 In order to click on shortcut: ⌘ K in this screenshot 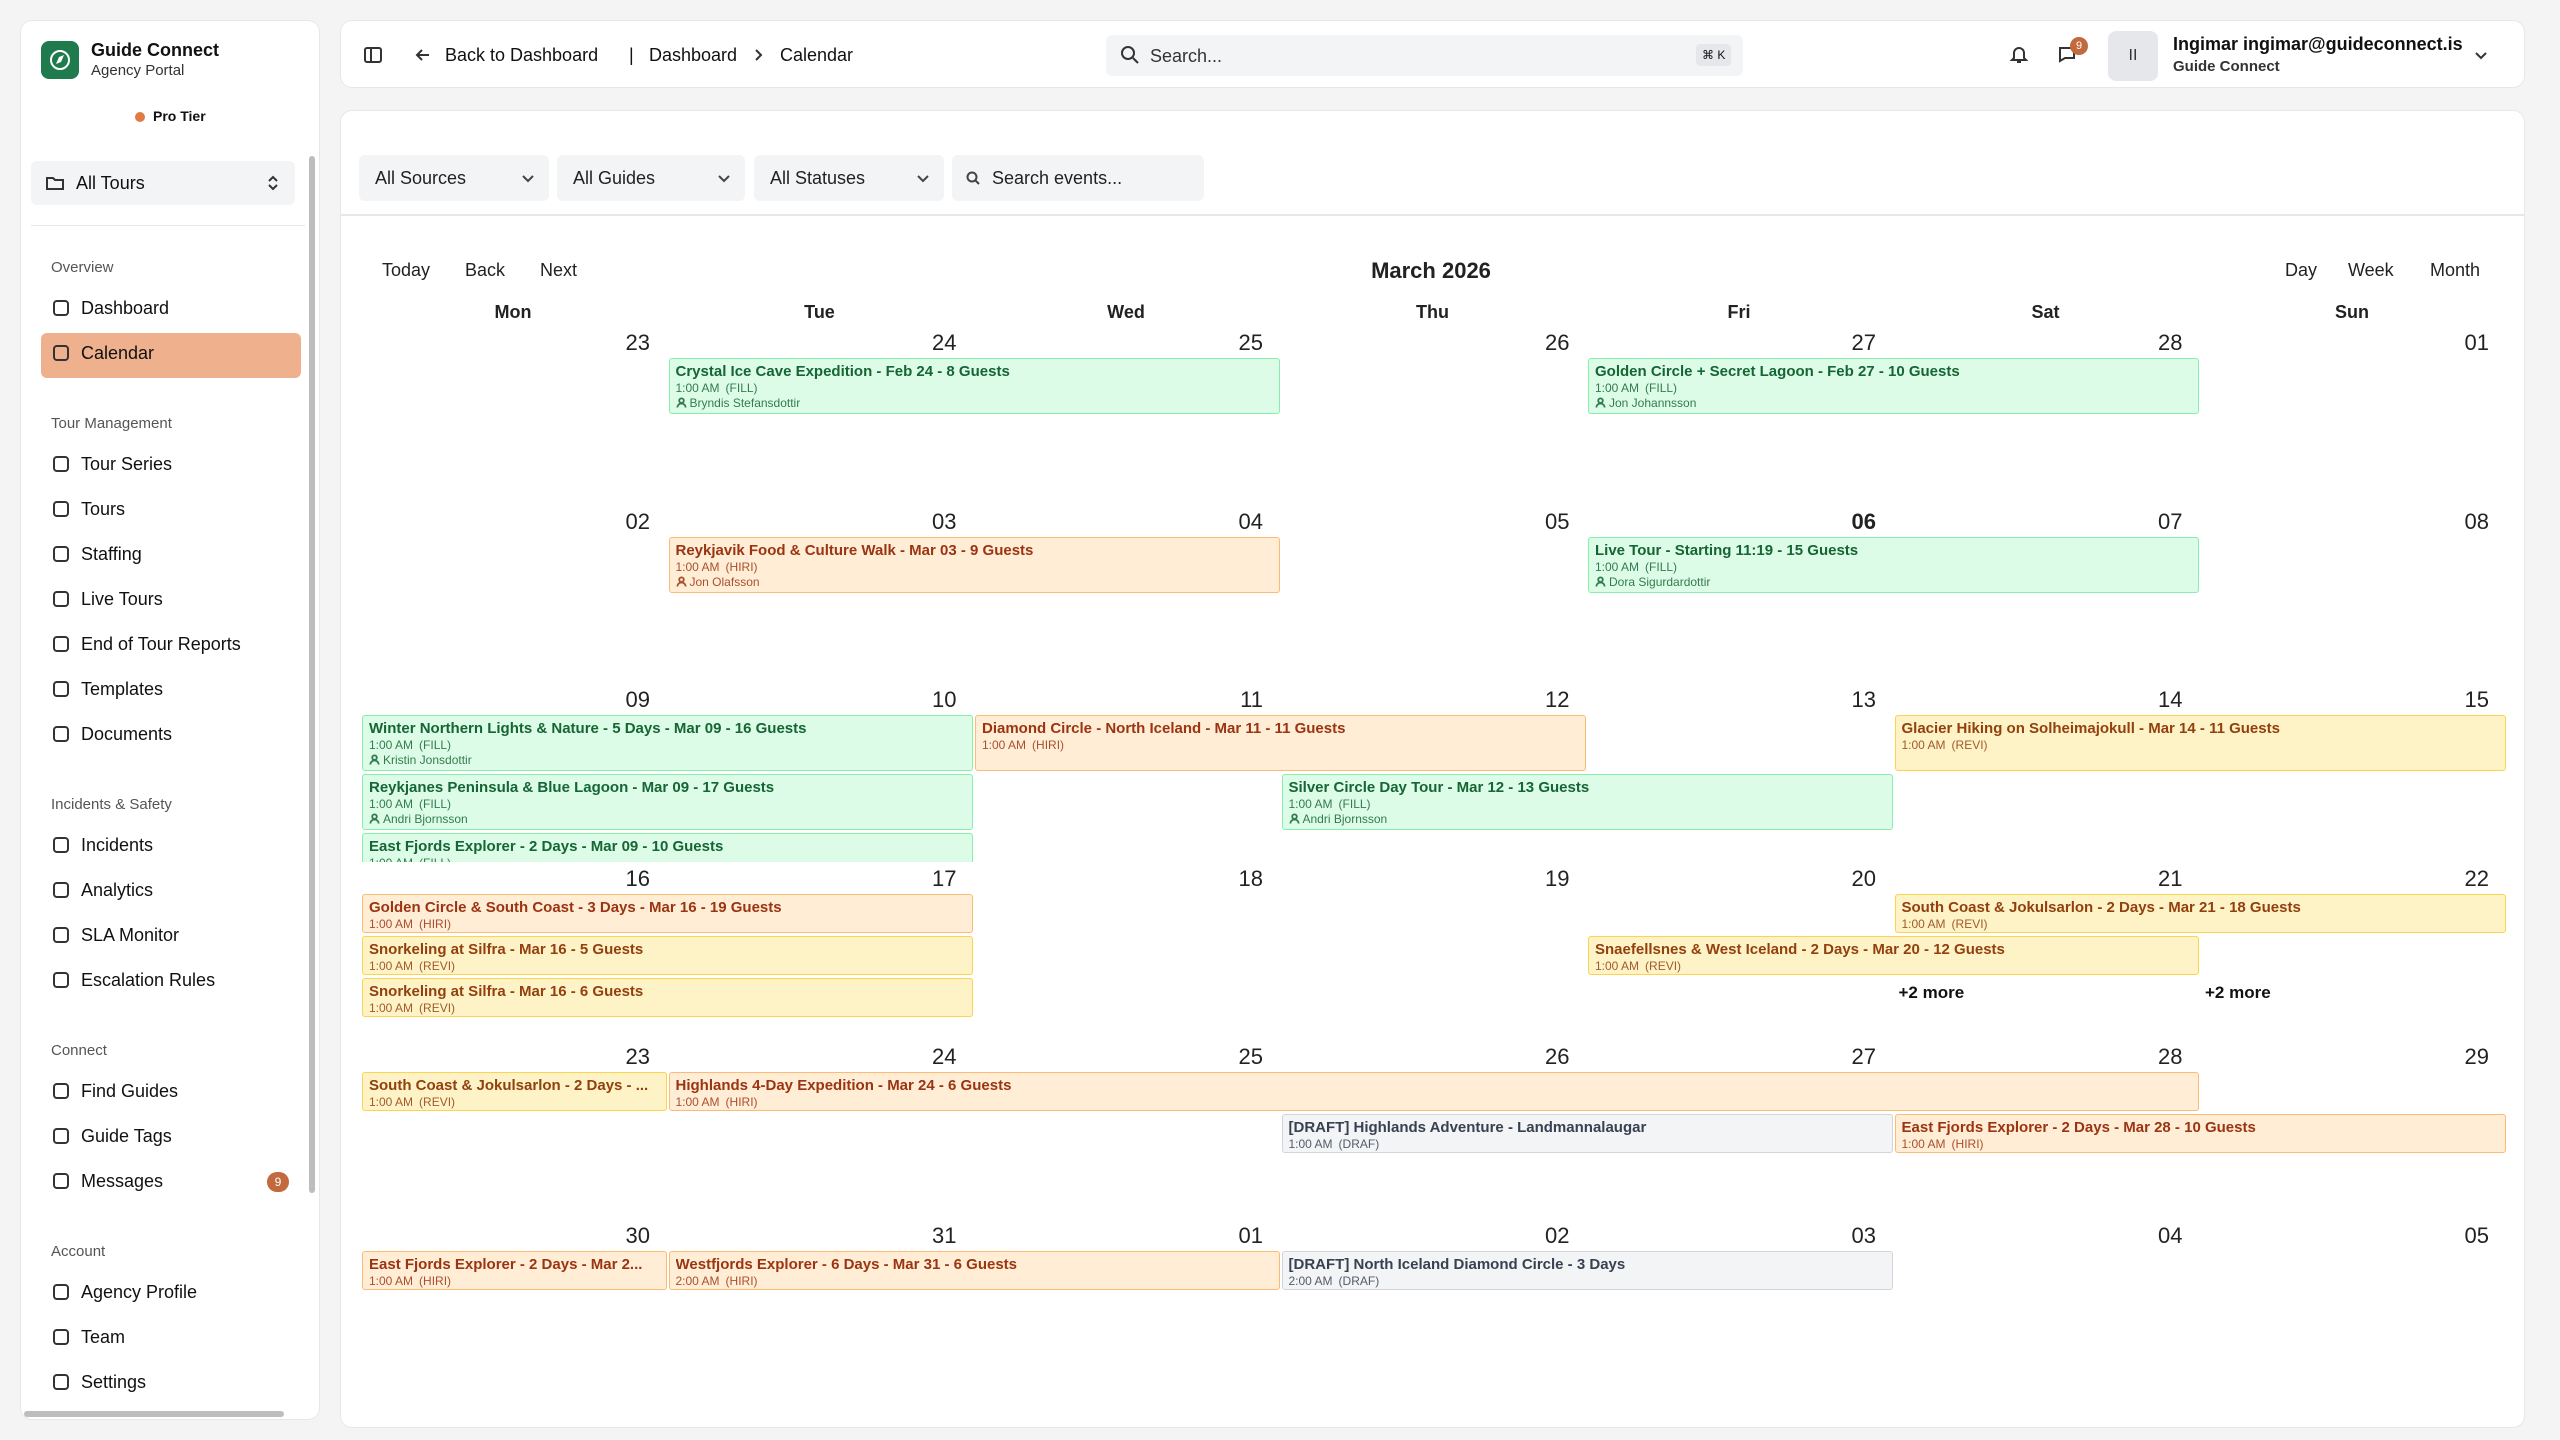, I will do `click(1714, 55)`.